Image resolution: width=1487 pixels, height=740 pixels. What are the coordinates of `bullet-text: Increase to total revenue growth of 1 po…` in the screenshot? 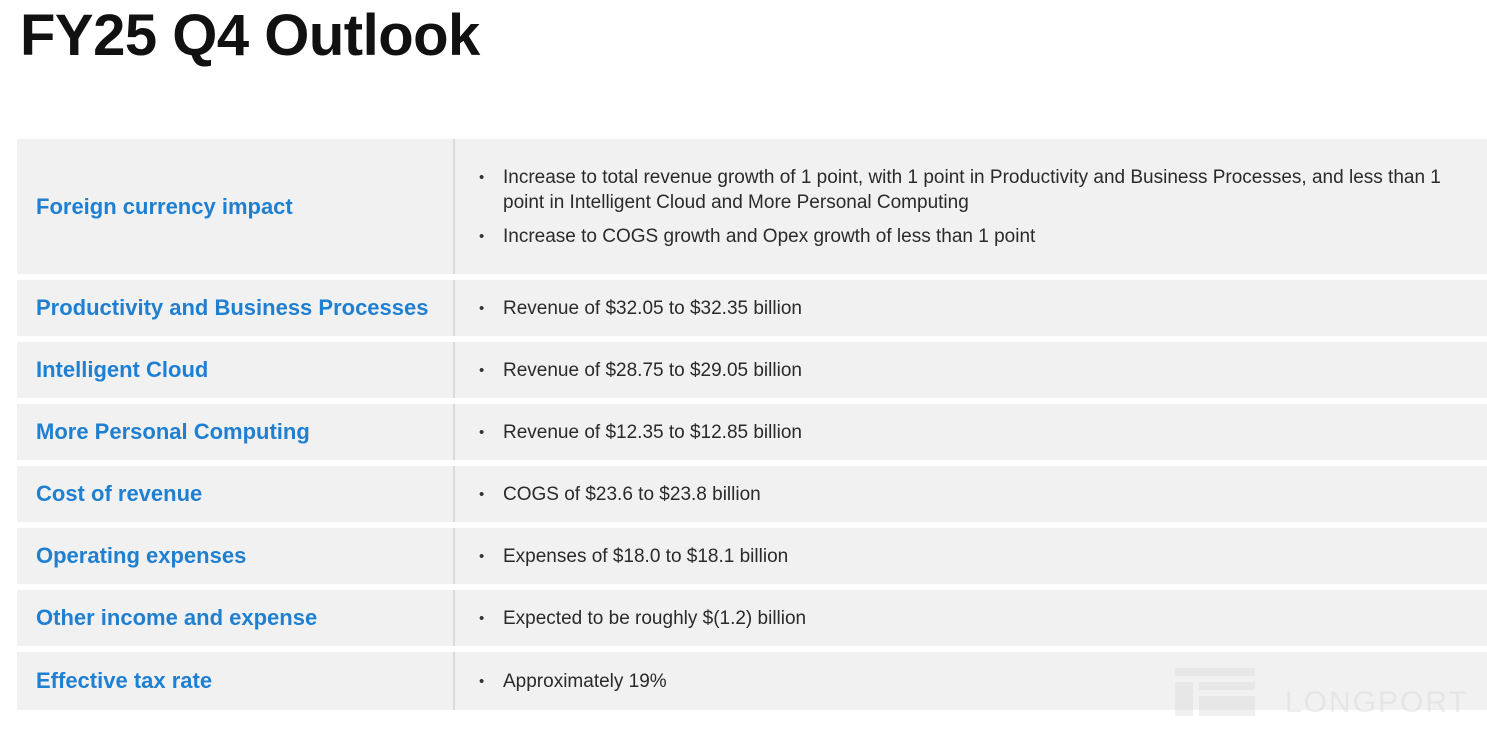 It's located at (972, 189).